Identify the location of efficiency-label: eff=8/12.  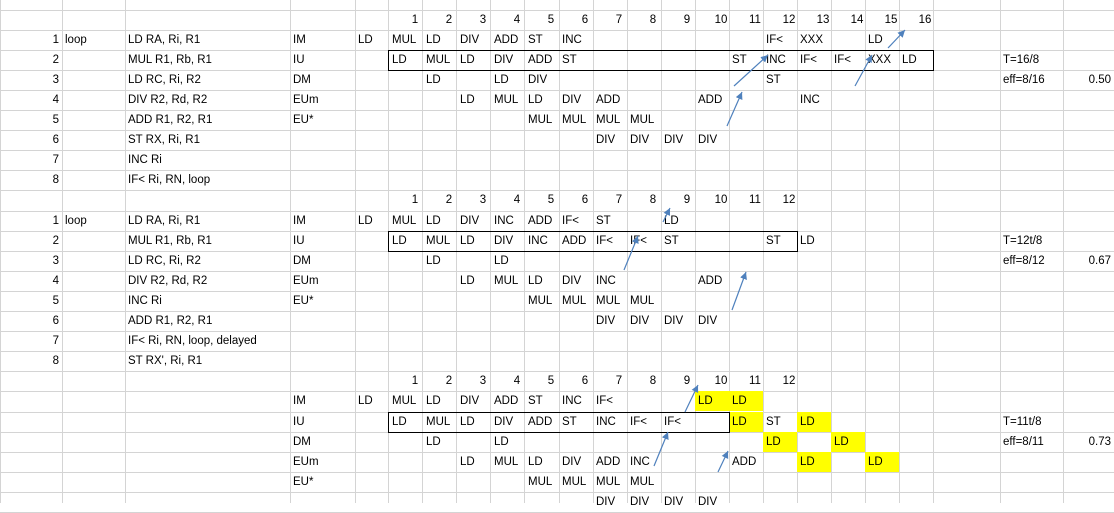
(1024, 260).